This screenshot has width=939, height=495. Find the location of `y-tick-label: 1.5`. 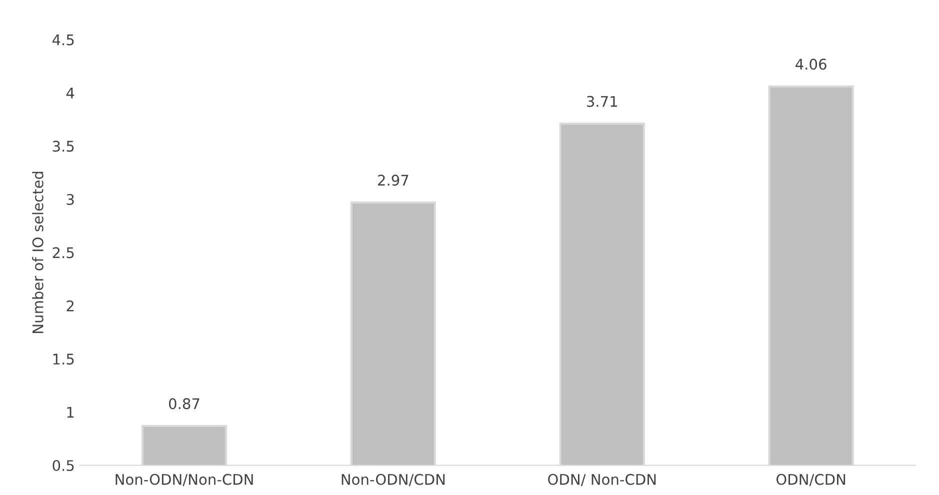

y-tick-label: 1.5 is located at coordinates (63, 359).